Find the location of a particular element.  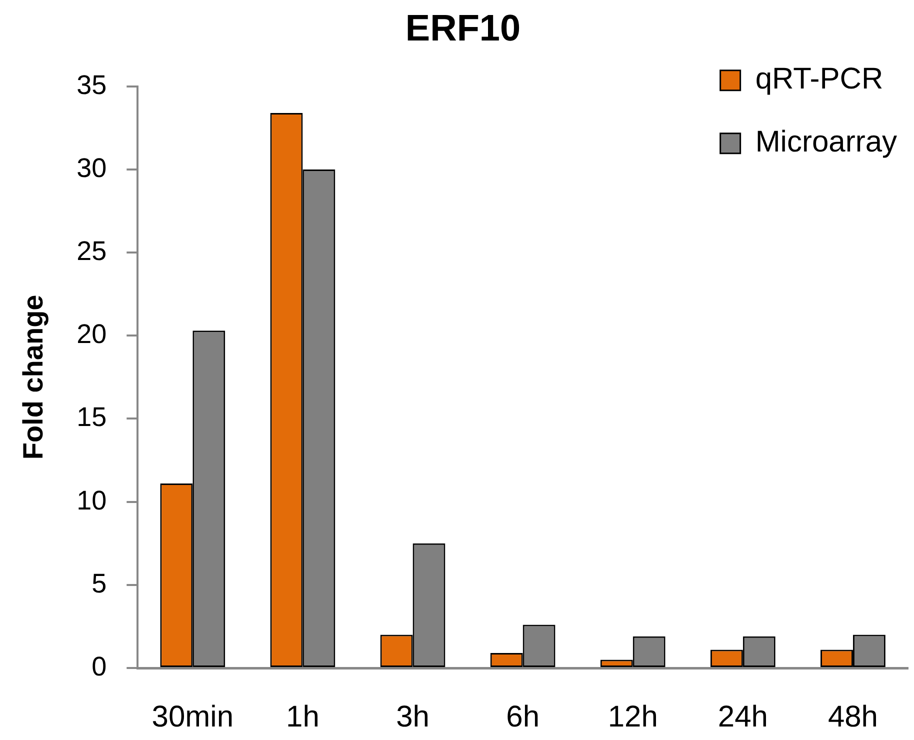

y-tick-label: 25 is located at coordinates (91, 251).